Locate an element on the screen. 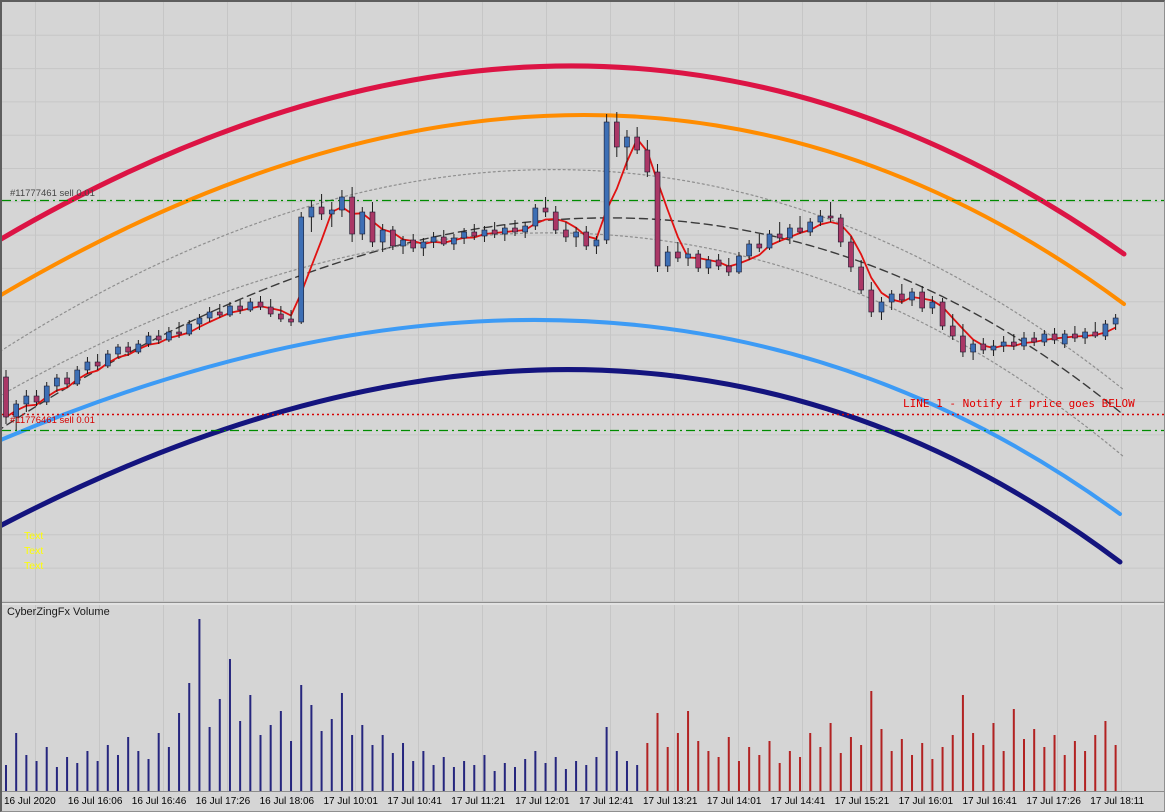  x-axis-label: 17 Jul 15:21 is located at coordinates (862, 801).